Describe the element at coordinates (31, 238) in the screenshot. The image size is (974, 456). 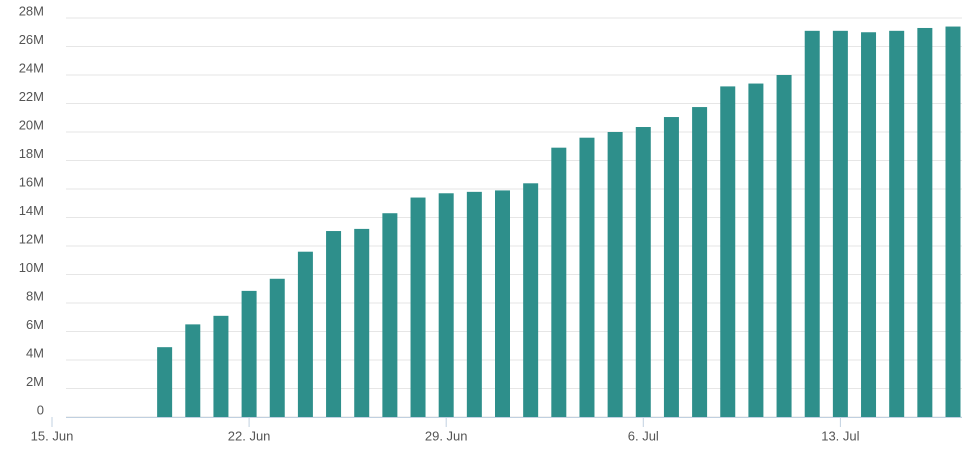
I see `y-tick-label: 12M` at that location.